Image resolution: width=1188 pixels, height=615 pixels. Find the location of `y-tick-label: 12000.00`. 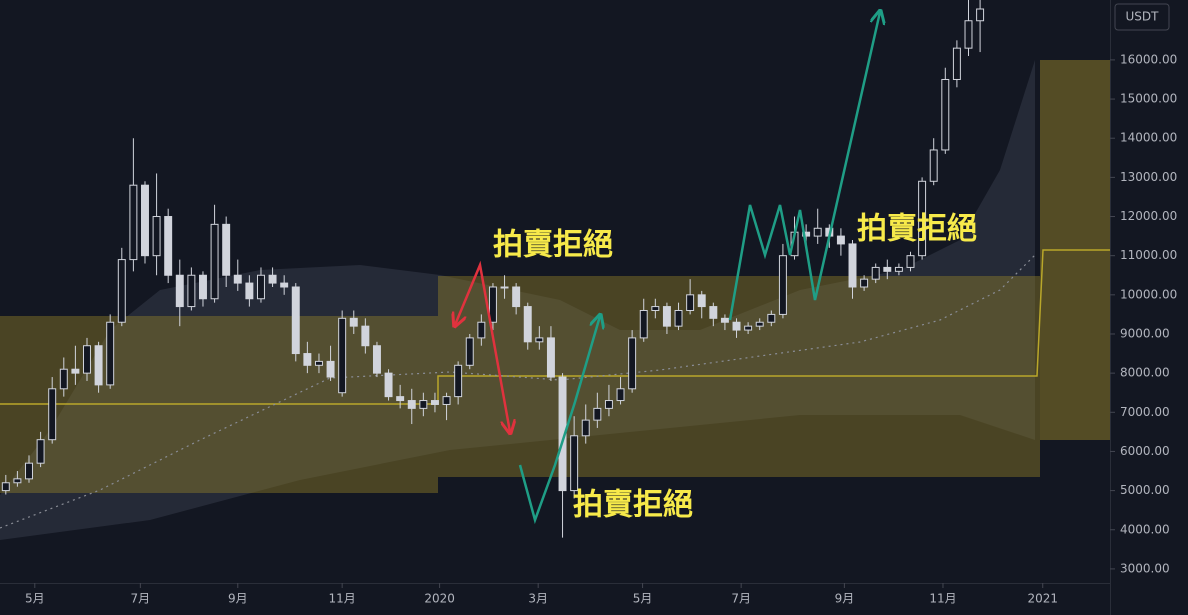

y-tick-label: 12000.00 is located at coordinates (1148, 216).